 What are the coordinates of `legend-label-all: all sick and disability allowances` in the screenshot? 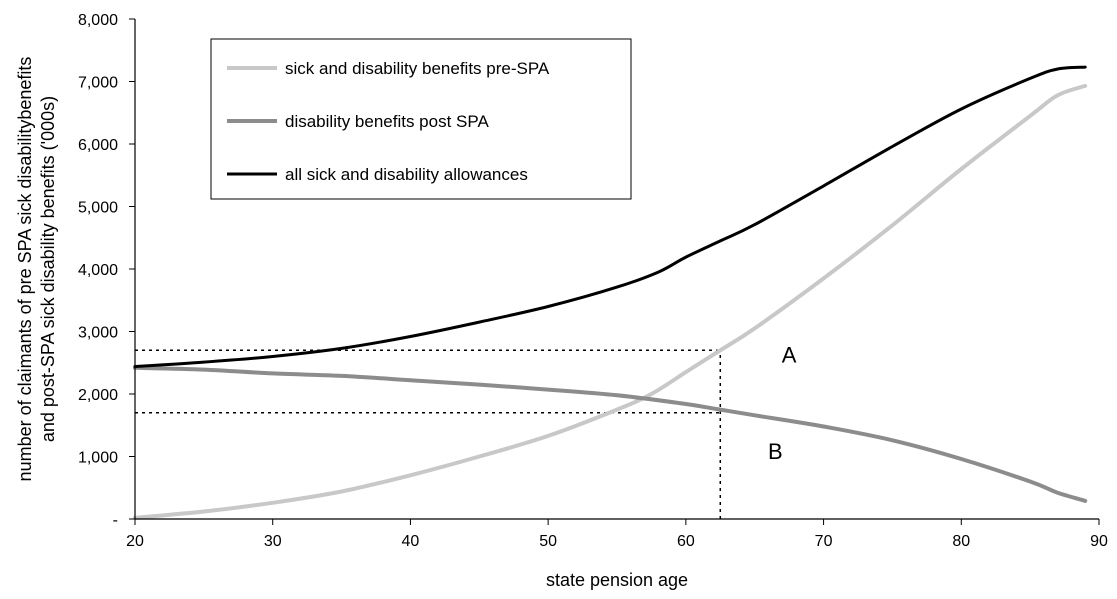 It's located at (406, 174).